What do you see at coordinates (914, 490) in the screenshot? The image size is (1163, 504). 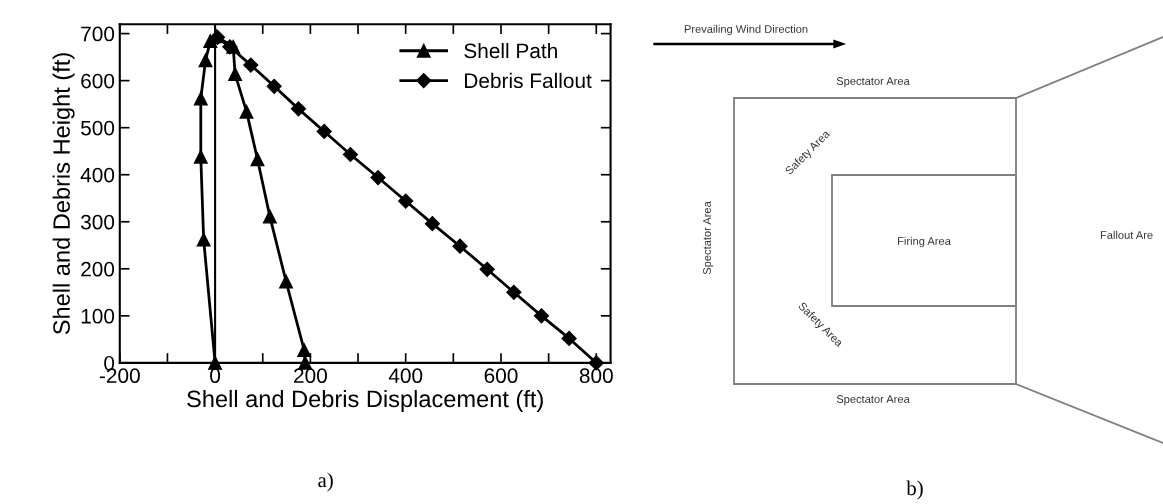 I see `text: b)` at bounding box center [914, 490].